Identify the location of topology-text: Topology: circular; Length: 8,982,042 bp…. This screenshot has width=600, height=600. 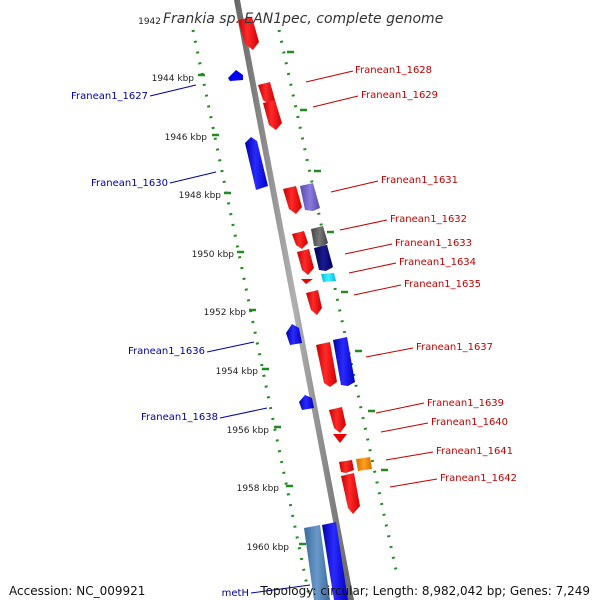
(425, 591).